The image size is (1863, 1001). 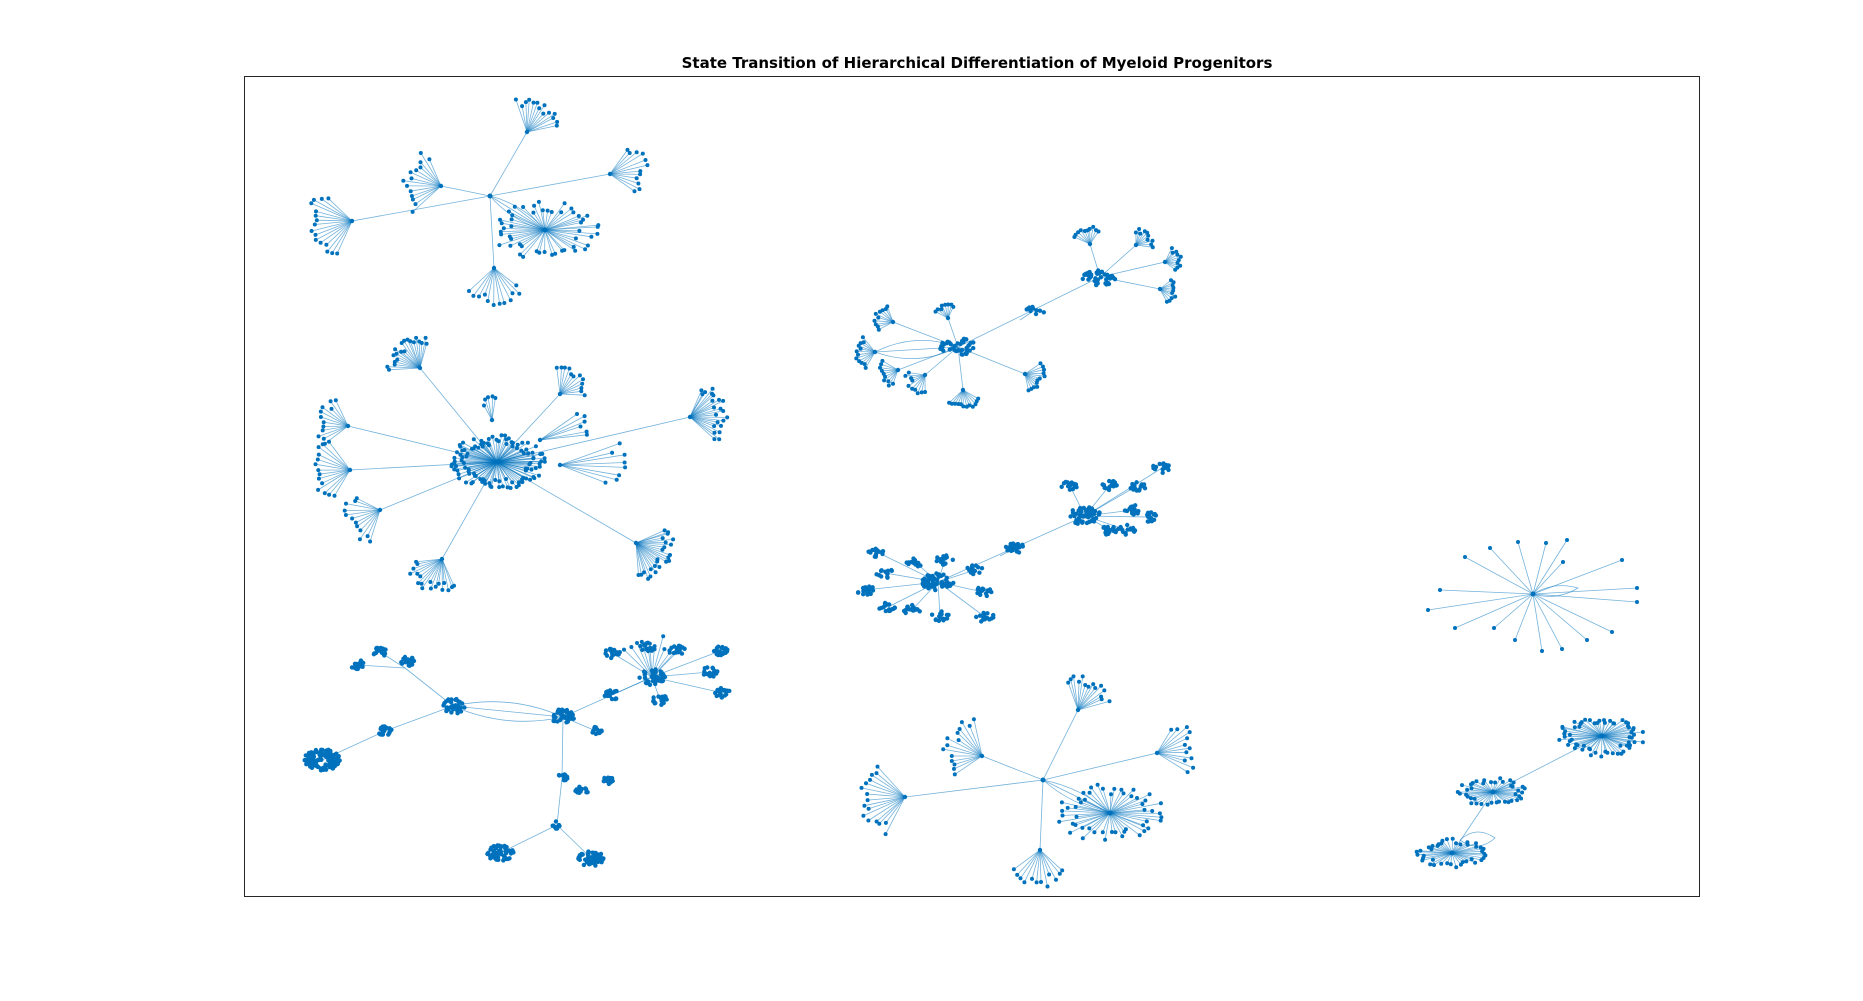 I want to click on hub-node, so click(x=636, y=543).